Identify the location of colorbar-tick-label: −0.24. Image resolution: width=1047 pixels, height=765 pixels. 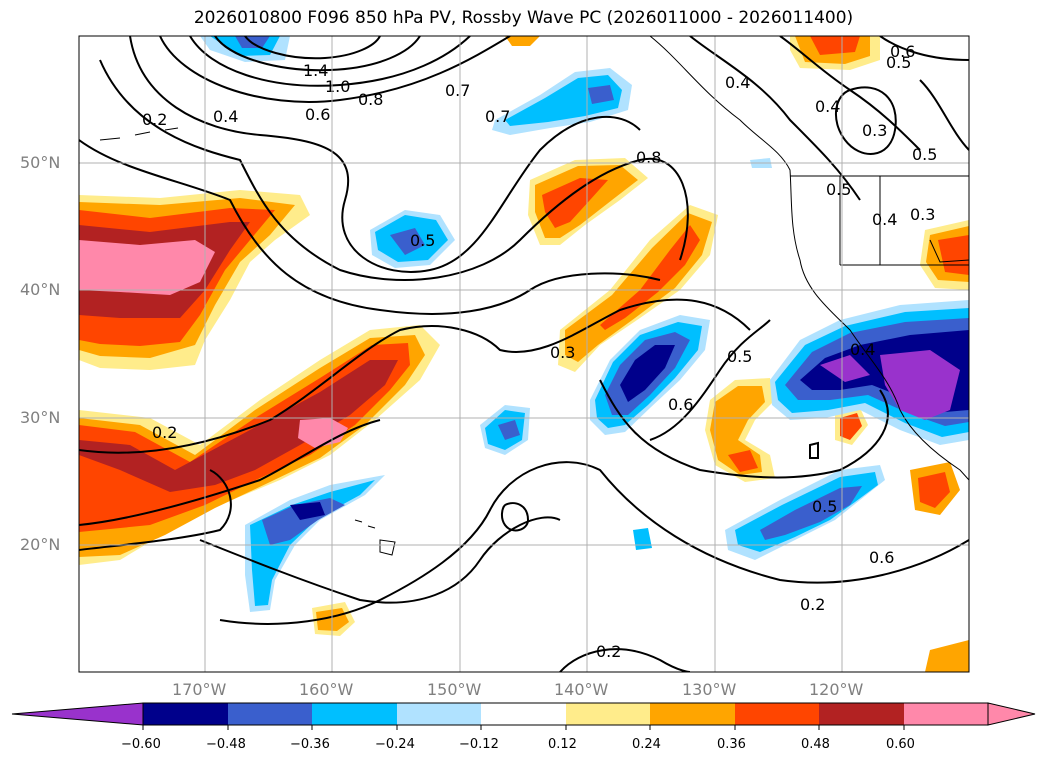
(395, 744).